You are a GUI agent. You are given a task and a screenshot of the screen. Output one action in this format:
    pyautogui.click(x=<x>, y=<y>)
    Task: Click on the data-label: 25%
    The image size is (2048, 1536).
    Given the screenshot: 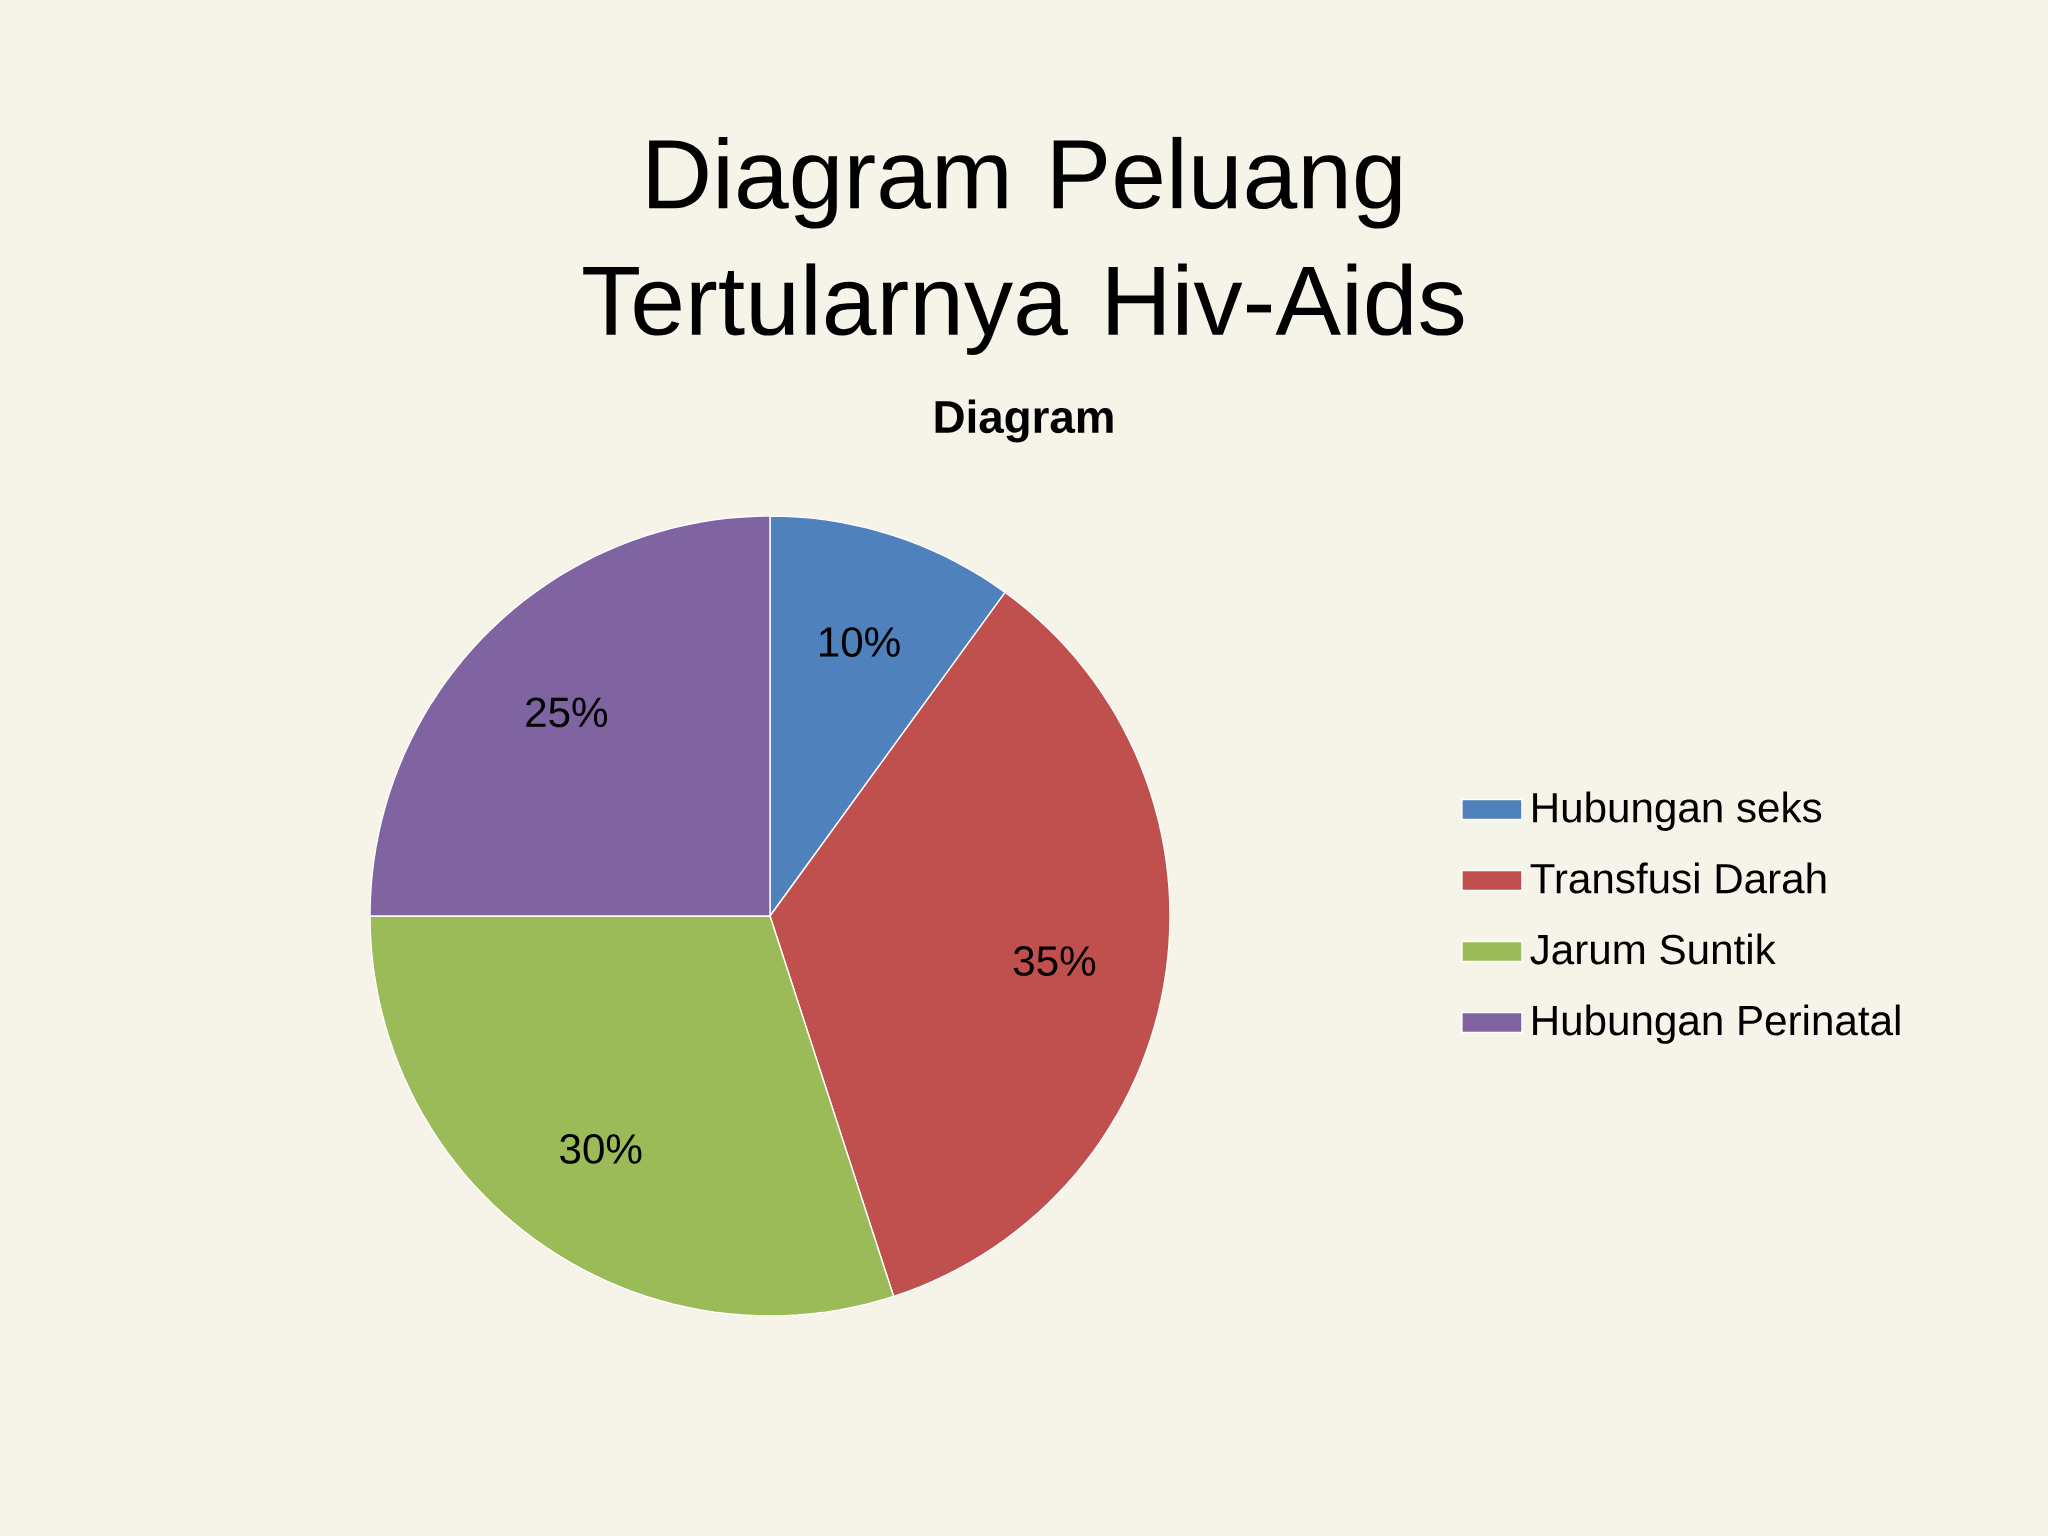 What is the action you would take?
    pyautogui.click(x=567, y=712)
    